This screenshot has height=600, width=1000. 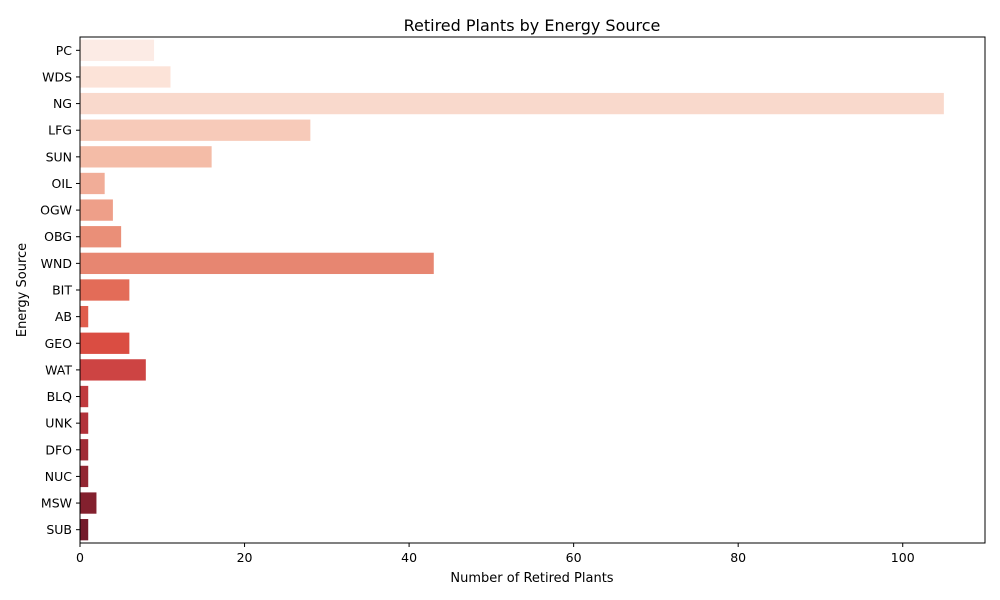 What do you see at coordinates (125, 77) in the screenshot?
I see `bar-wds` at bounding box center [125, 77].